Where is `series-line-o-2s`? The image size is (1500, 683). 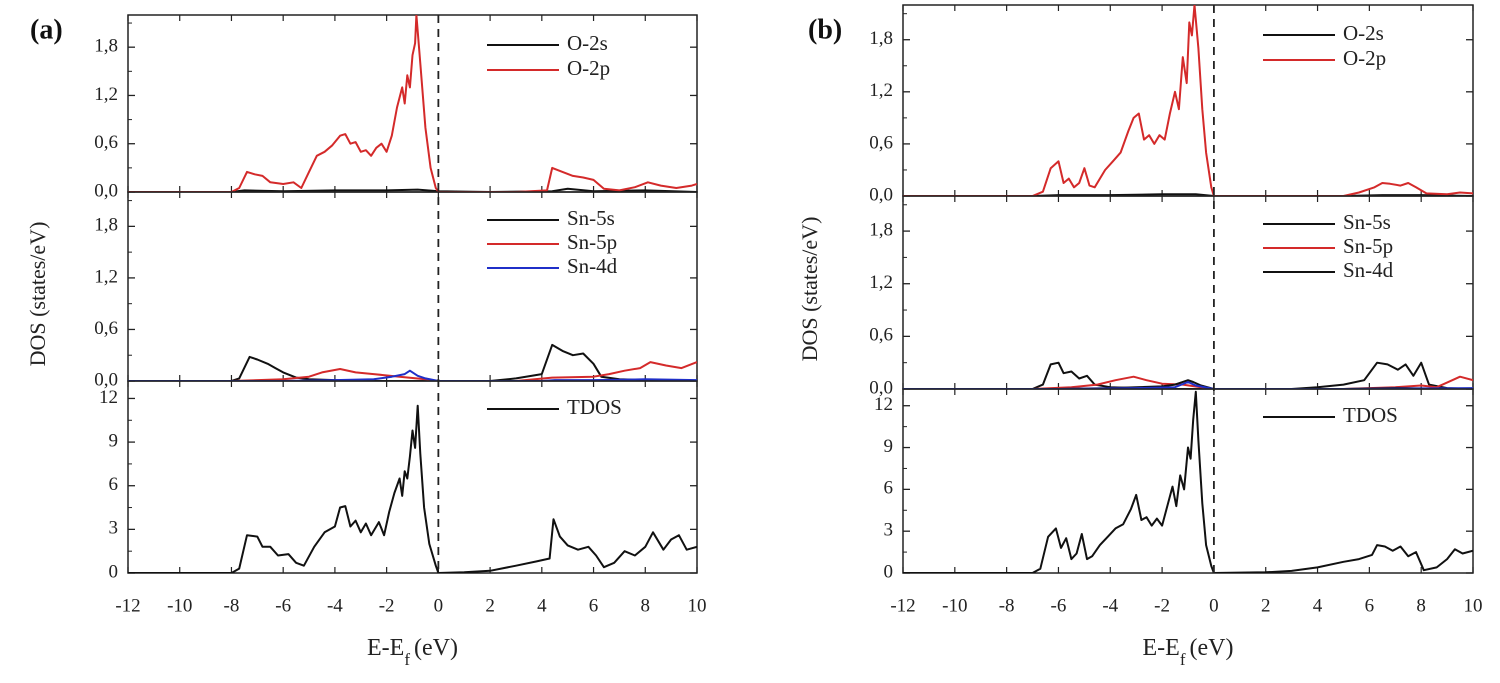
series-line-o-2s is located at coordinates (412, 189).